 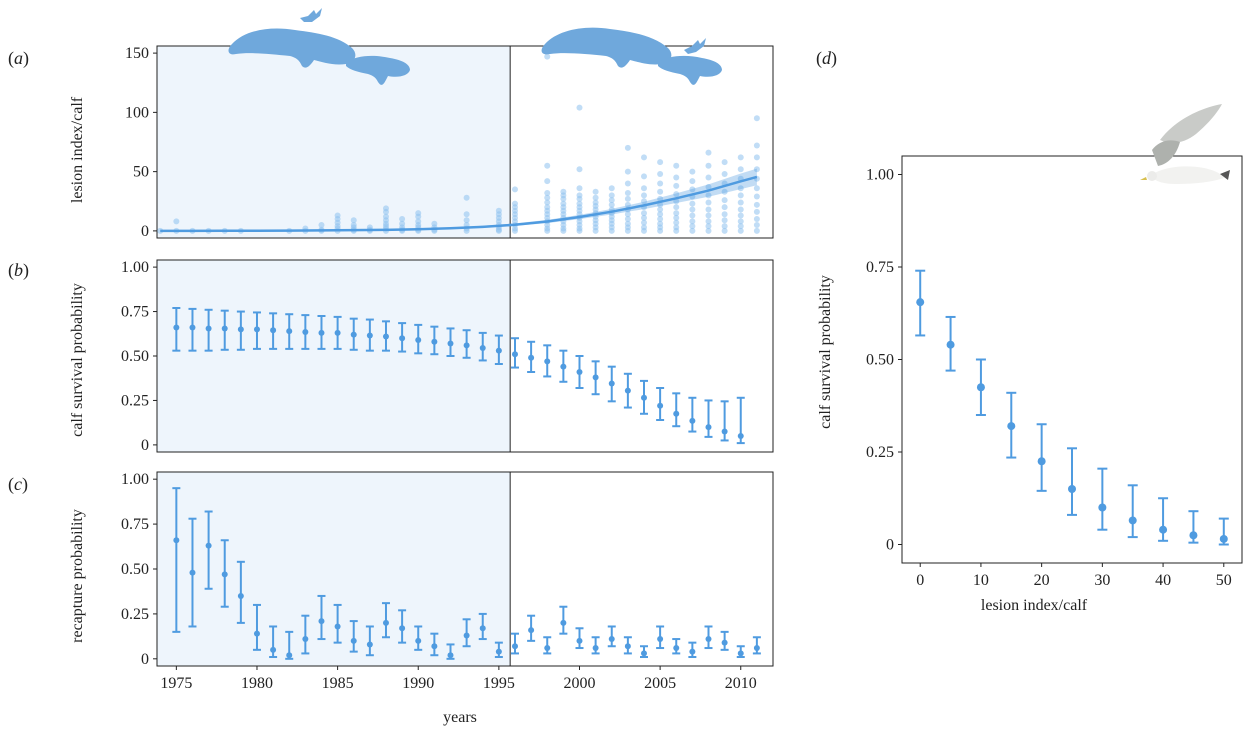 What do you see at coordinates (145, 231) in the screenshot?
I see `panel-a-ytick-label: 0` at bounding box center [145, 231].